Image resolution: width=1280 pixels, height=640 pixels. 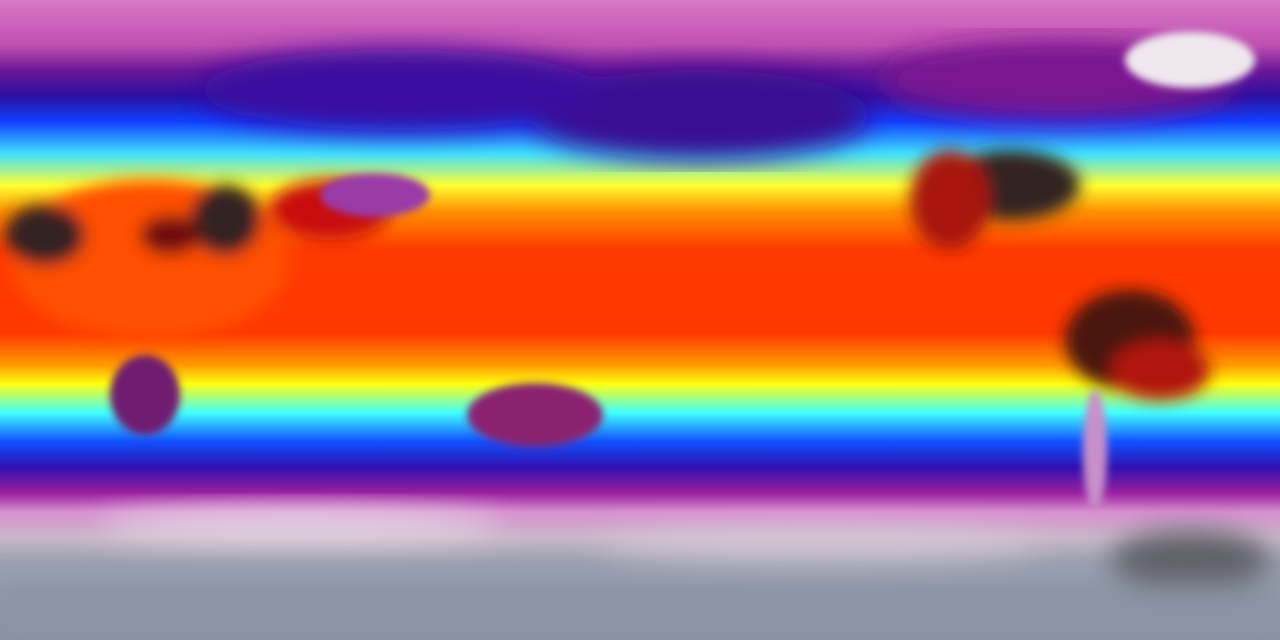 I want to click on sahara-hot-region, so click(x=45, y=235).